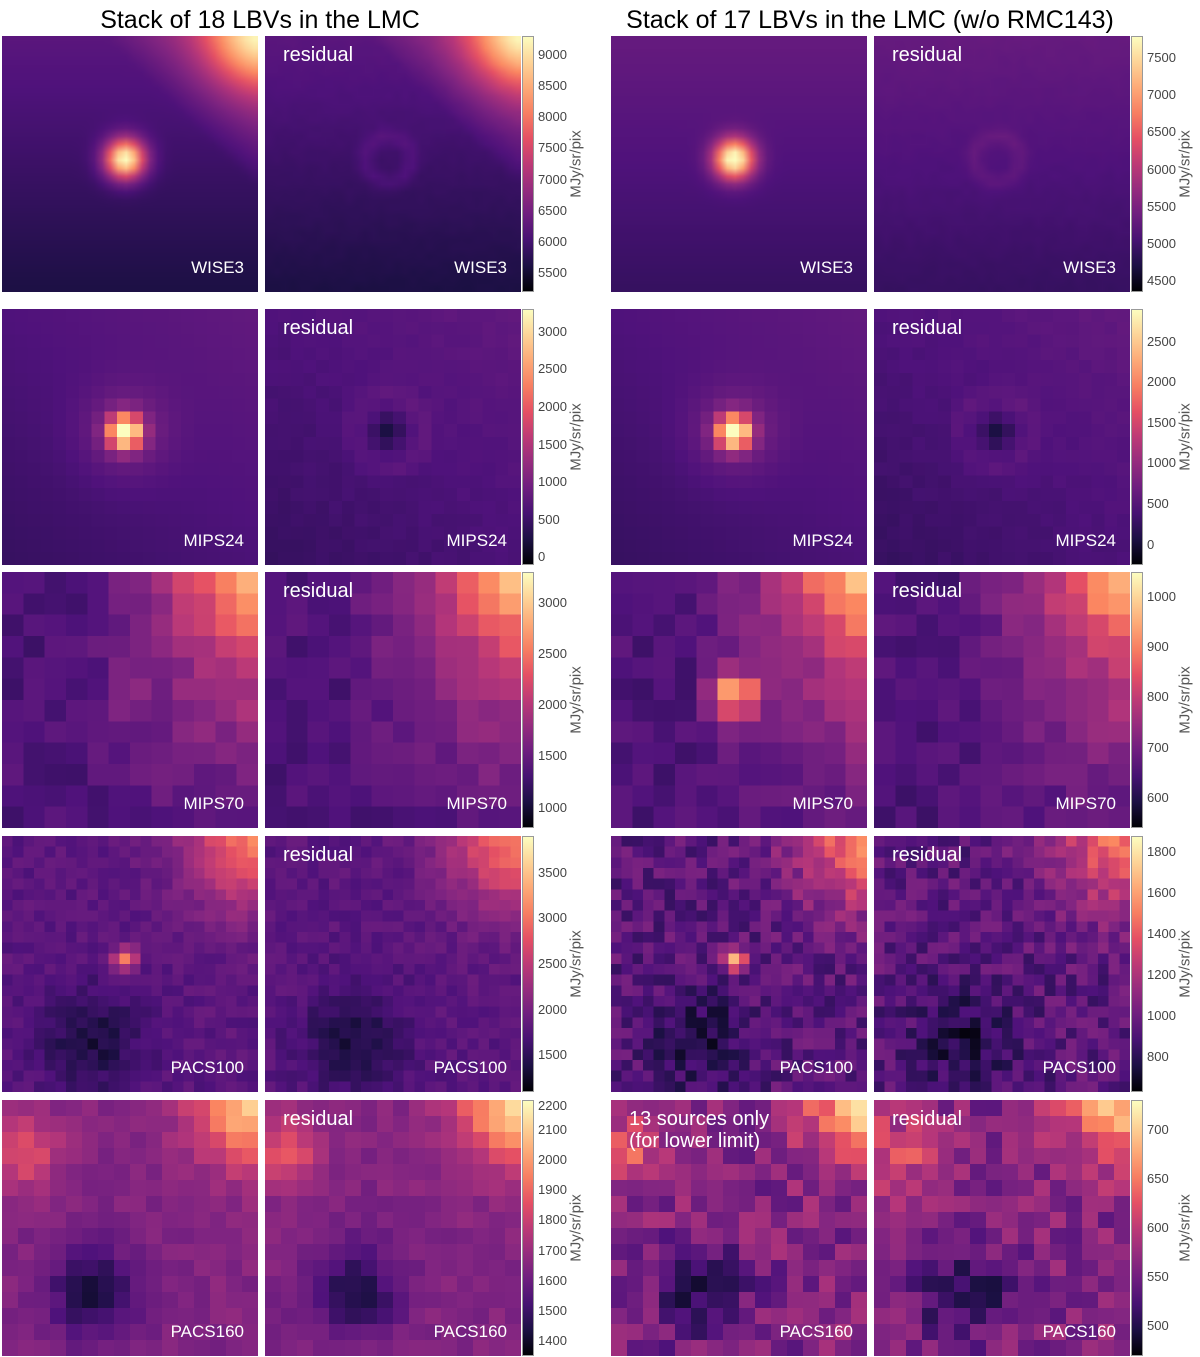 This screenshot has width=1200, height=1357. I want to click on right-mips70-residual-panel: residual MIPS70, so click(1002, 700).